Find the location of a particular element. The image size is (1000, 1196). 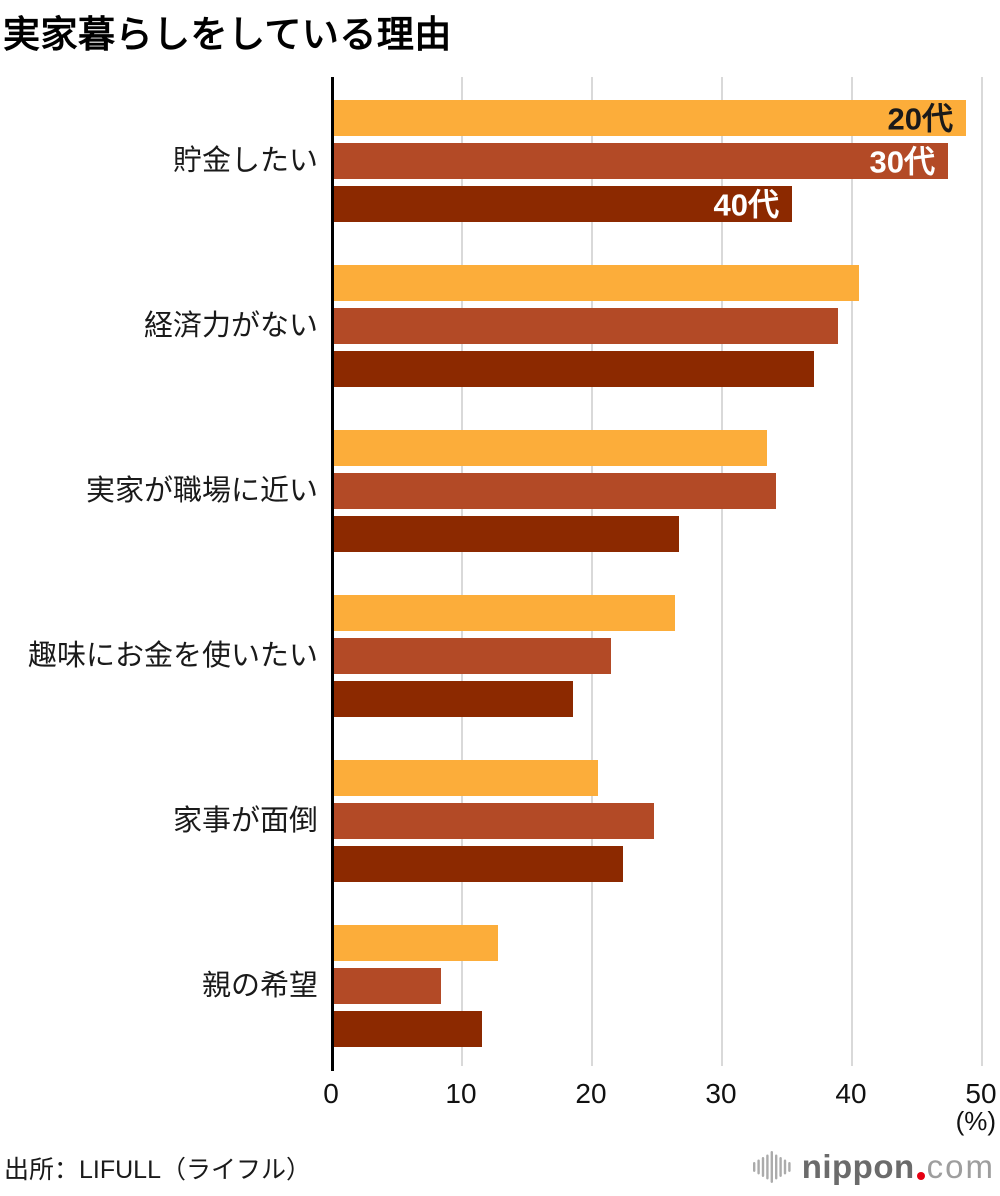

x-axis-tick-label: 10 is located at coordinates (461, 1093).